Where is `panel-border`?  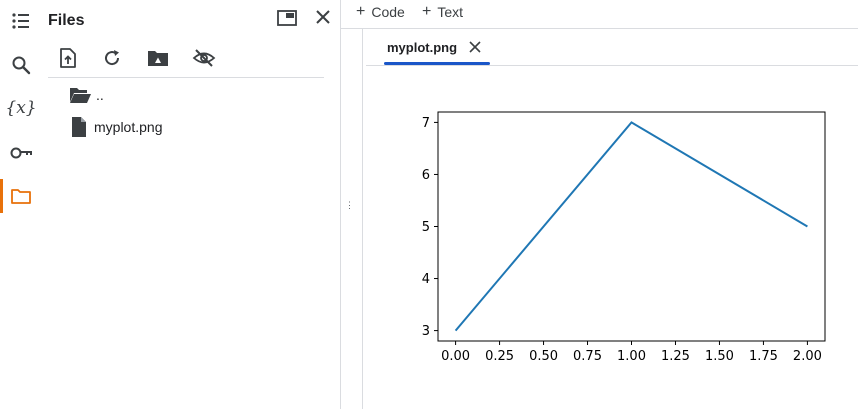 panel-border is located at coordinates (340, 204).